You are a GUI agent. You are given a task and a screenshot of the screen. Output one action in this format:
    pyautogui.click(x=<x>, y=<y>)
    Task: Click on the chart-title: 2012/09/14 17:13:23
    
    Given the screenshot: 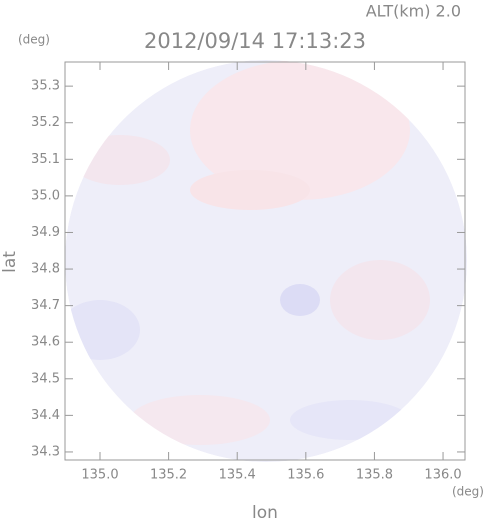 What is the action you would take?
    pyautogui.click(x=255, y=41)
    